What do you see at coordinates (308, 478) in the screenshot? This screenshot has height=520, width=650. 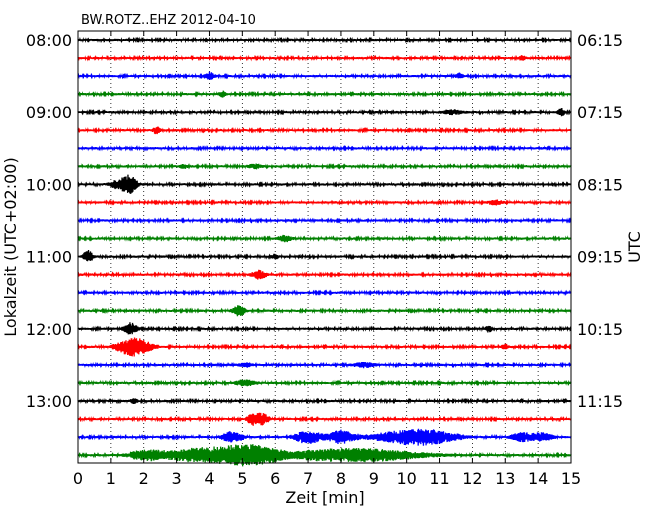 I see `x-tick-label: 7` at bounding box center [308, 478].